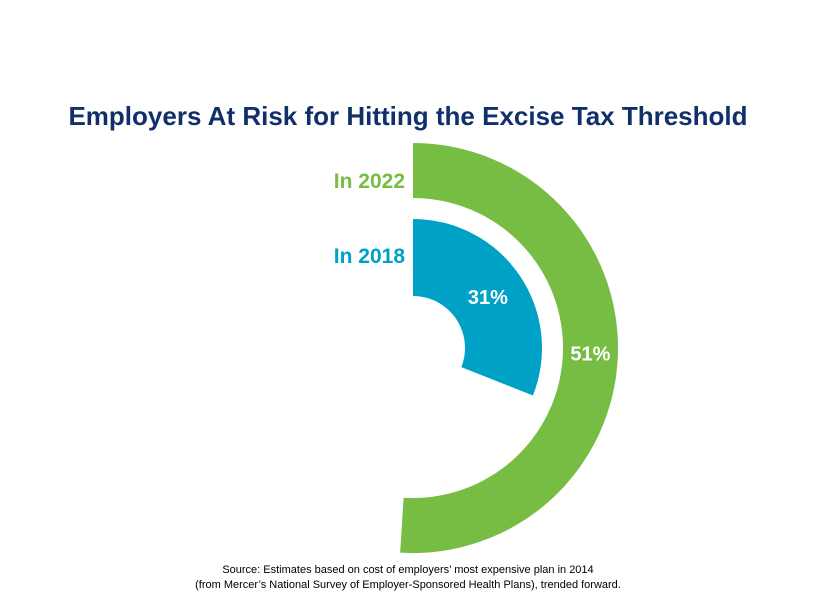  What do you see at coordinates (590, 355) in the screenshot?
I see `value-label-2022: 51%` at bounding box center [590, 355].